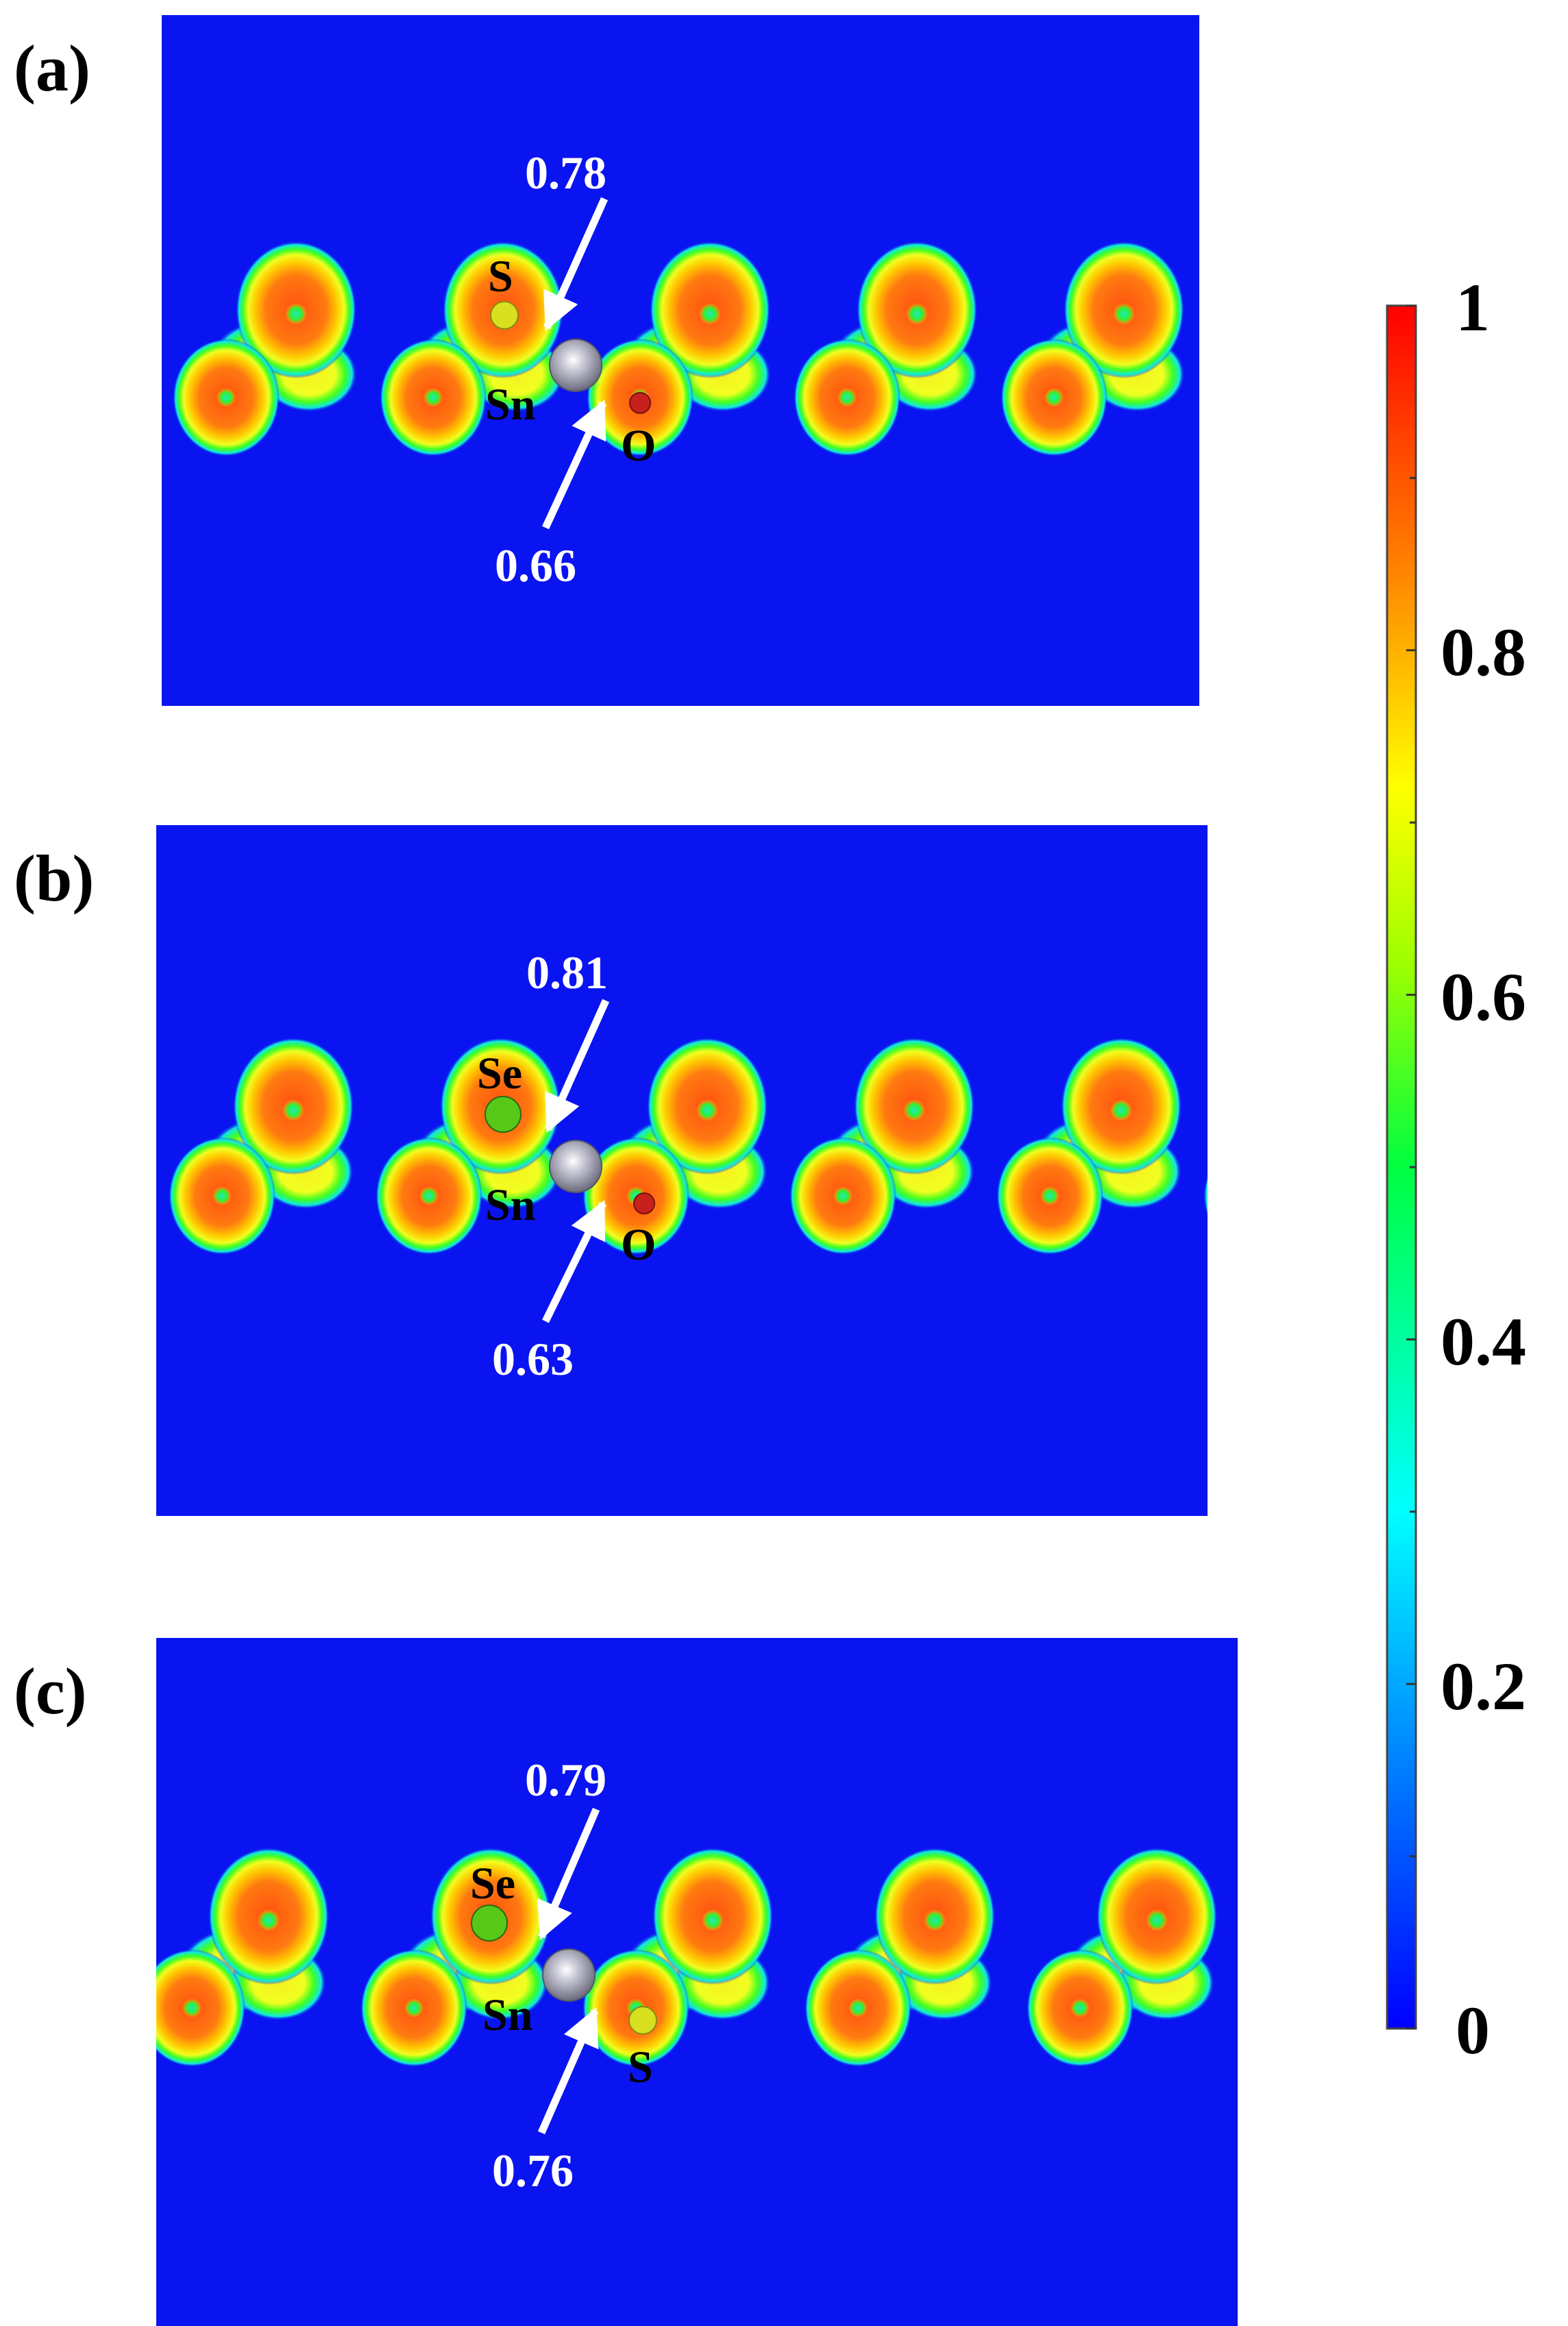  What do you see at coordinates (1483, 1341) in the screenshot?
I see `colorbar-label-0-4: 0.4` at bounding box center [1483, 1341].